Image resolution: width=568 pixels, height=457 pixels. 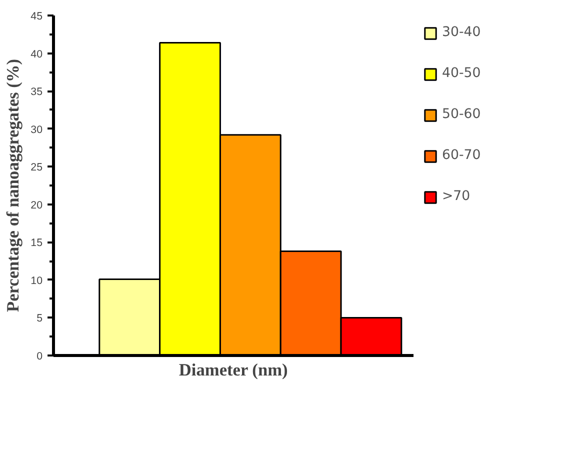 I want to click on legend-label: >70, so click(x=456, y=196).